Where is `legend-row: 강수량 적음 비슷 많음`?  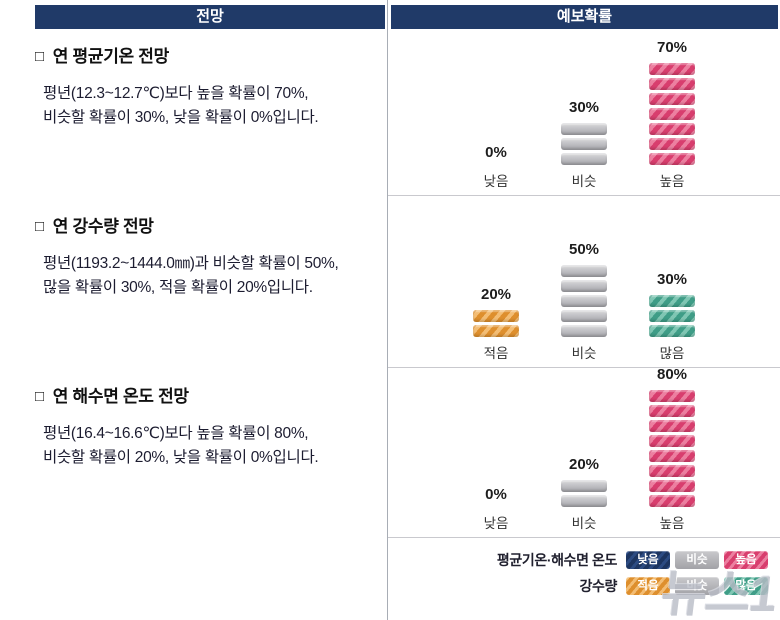 legend-row: 강수량 적음 비슷 많음 is located at coordinates (578, 586).